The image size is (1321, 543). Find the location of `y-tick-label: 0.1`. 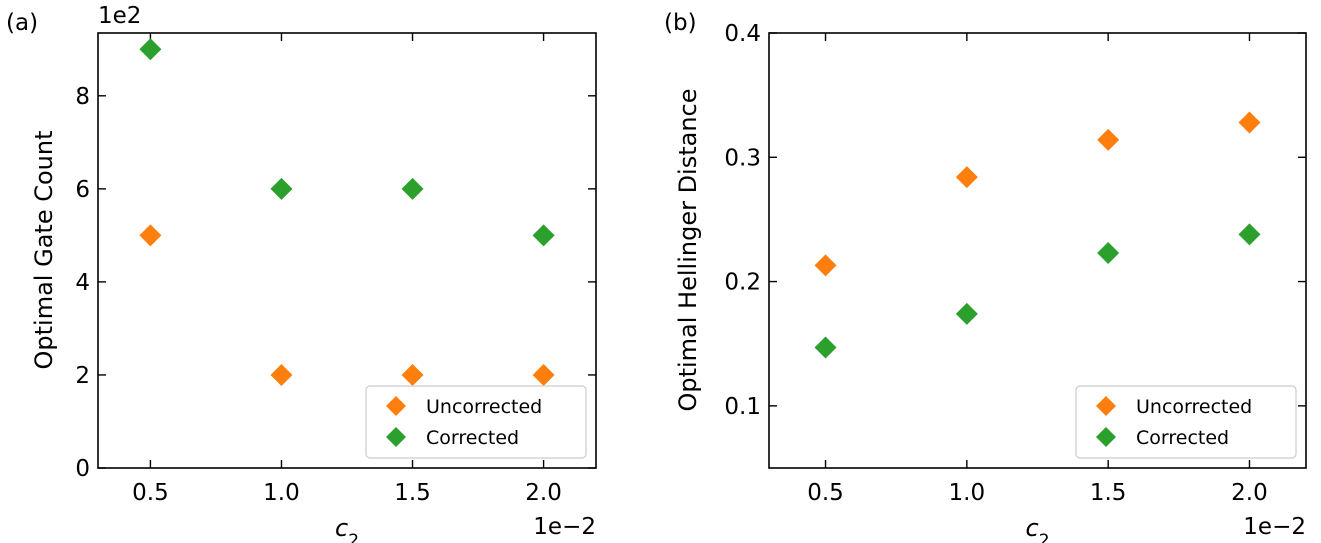

y-tick-label: 0.1 is located at coordinates (742, 407).